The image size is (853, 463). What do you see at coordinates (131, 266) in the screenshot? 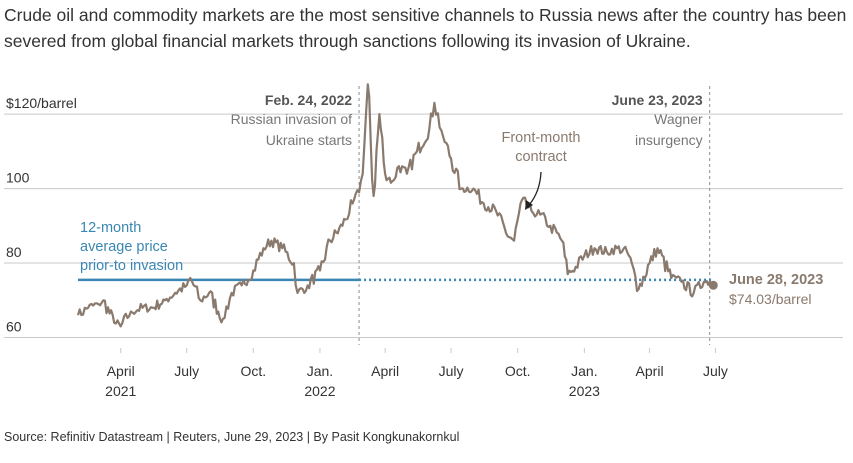
I see `average-price-label: prior-to invasion` at bounding box center [131, 266].